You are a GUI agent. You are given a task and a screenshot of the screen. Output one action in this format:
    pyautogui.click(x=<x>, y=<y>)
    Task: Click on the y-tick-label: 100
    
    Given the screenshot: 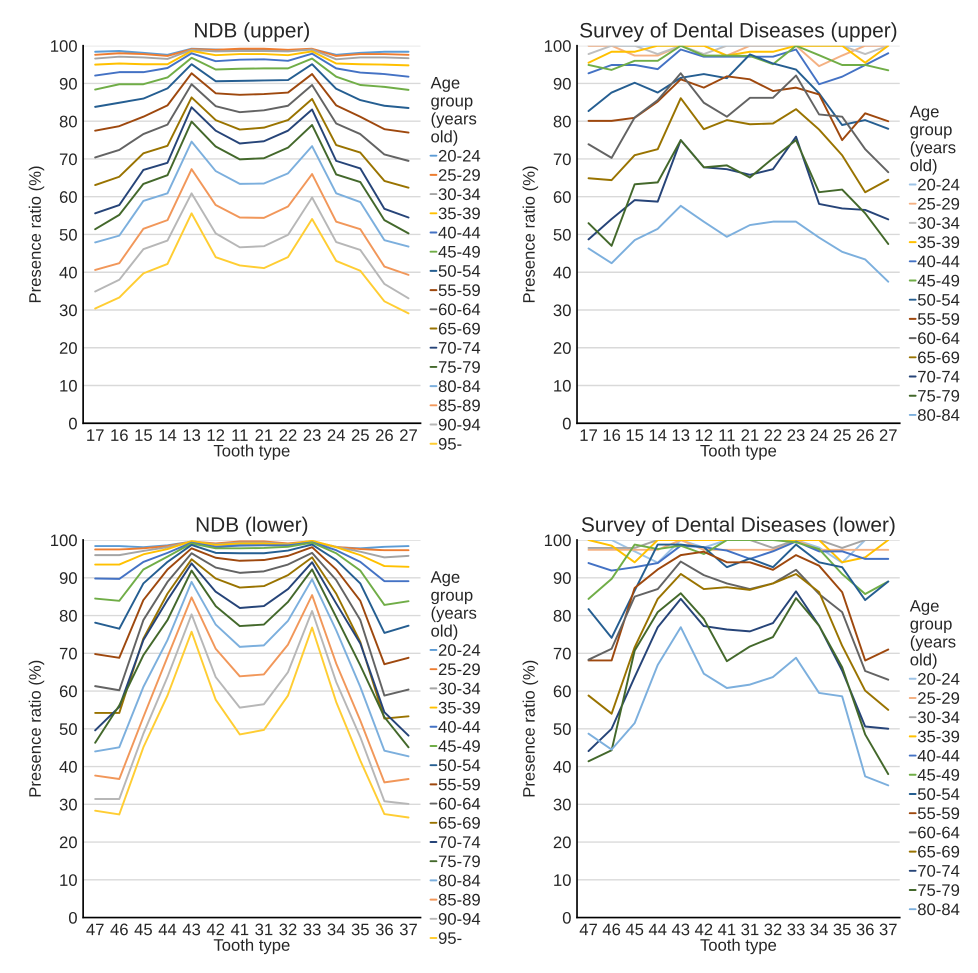 What is the action you would take?
    pyautogui.click(x=557, y=540)
    